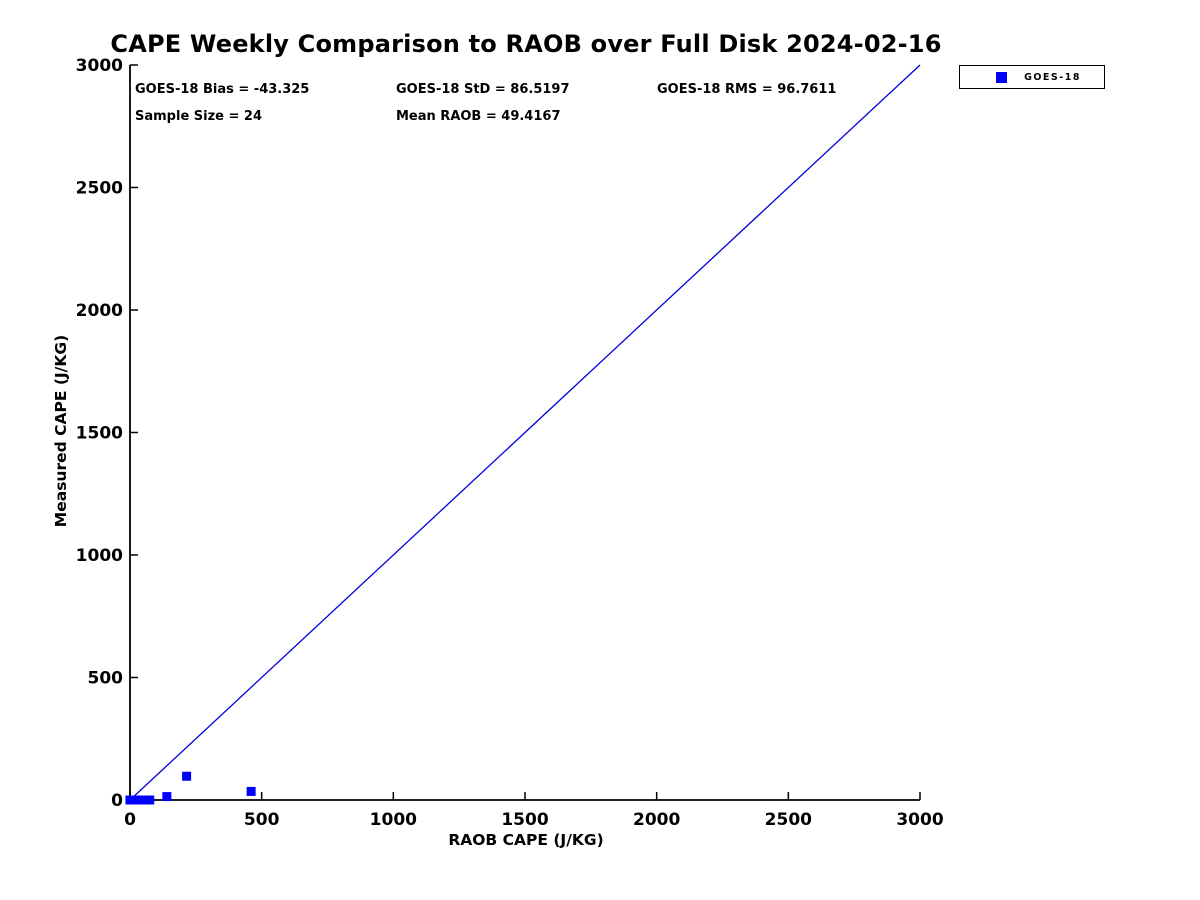  What do you see at coordinates (99, 189) in the screenshot?
I see `y-tick-label: 2500` at bounding box center [99, 189].